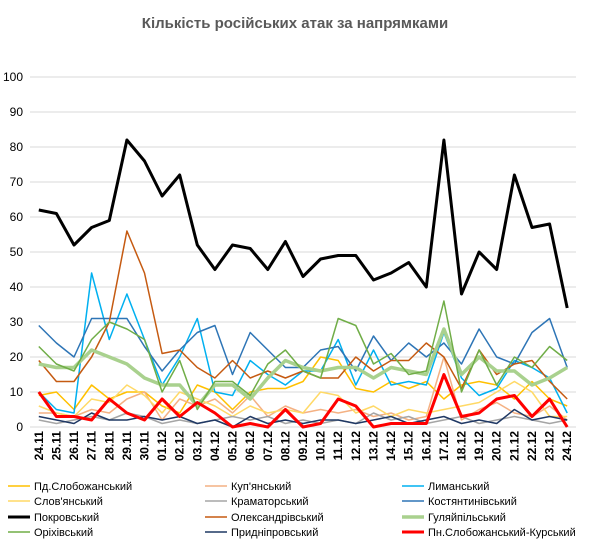  What do you see at coordinates (83, 487) in the screenshot?
I see `legend-label: Пд.Слобожанський` at bounding box center [83, 487].